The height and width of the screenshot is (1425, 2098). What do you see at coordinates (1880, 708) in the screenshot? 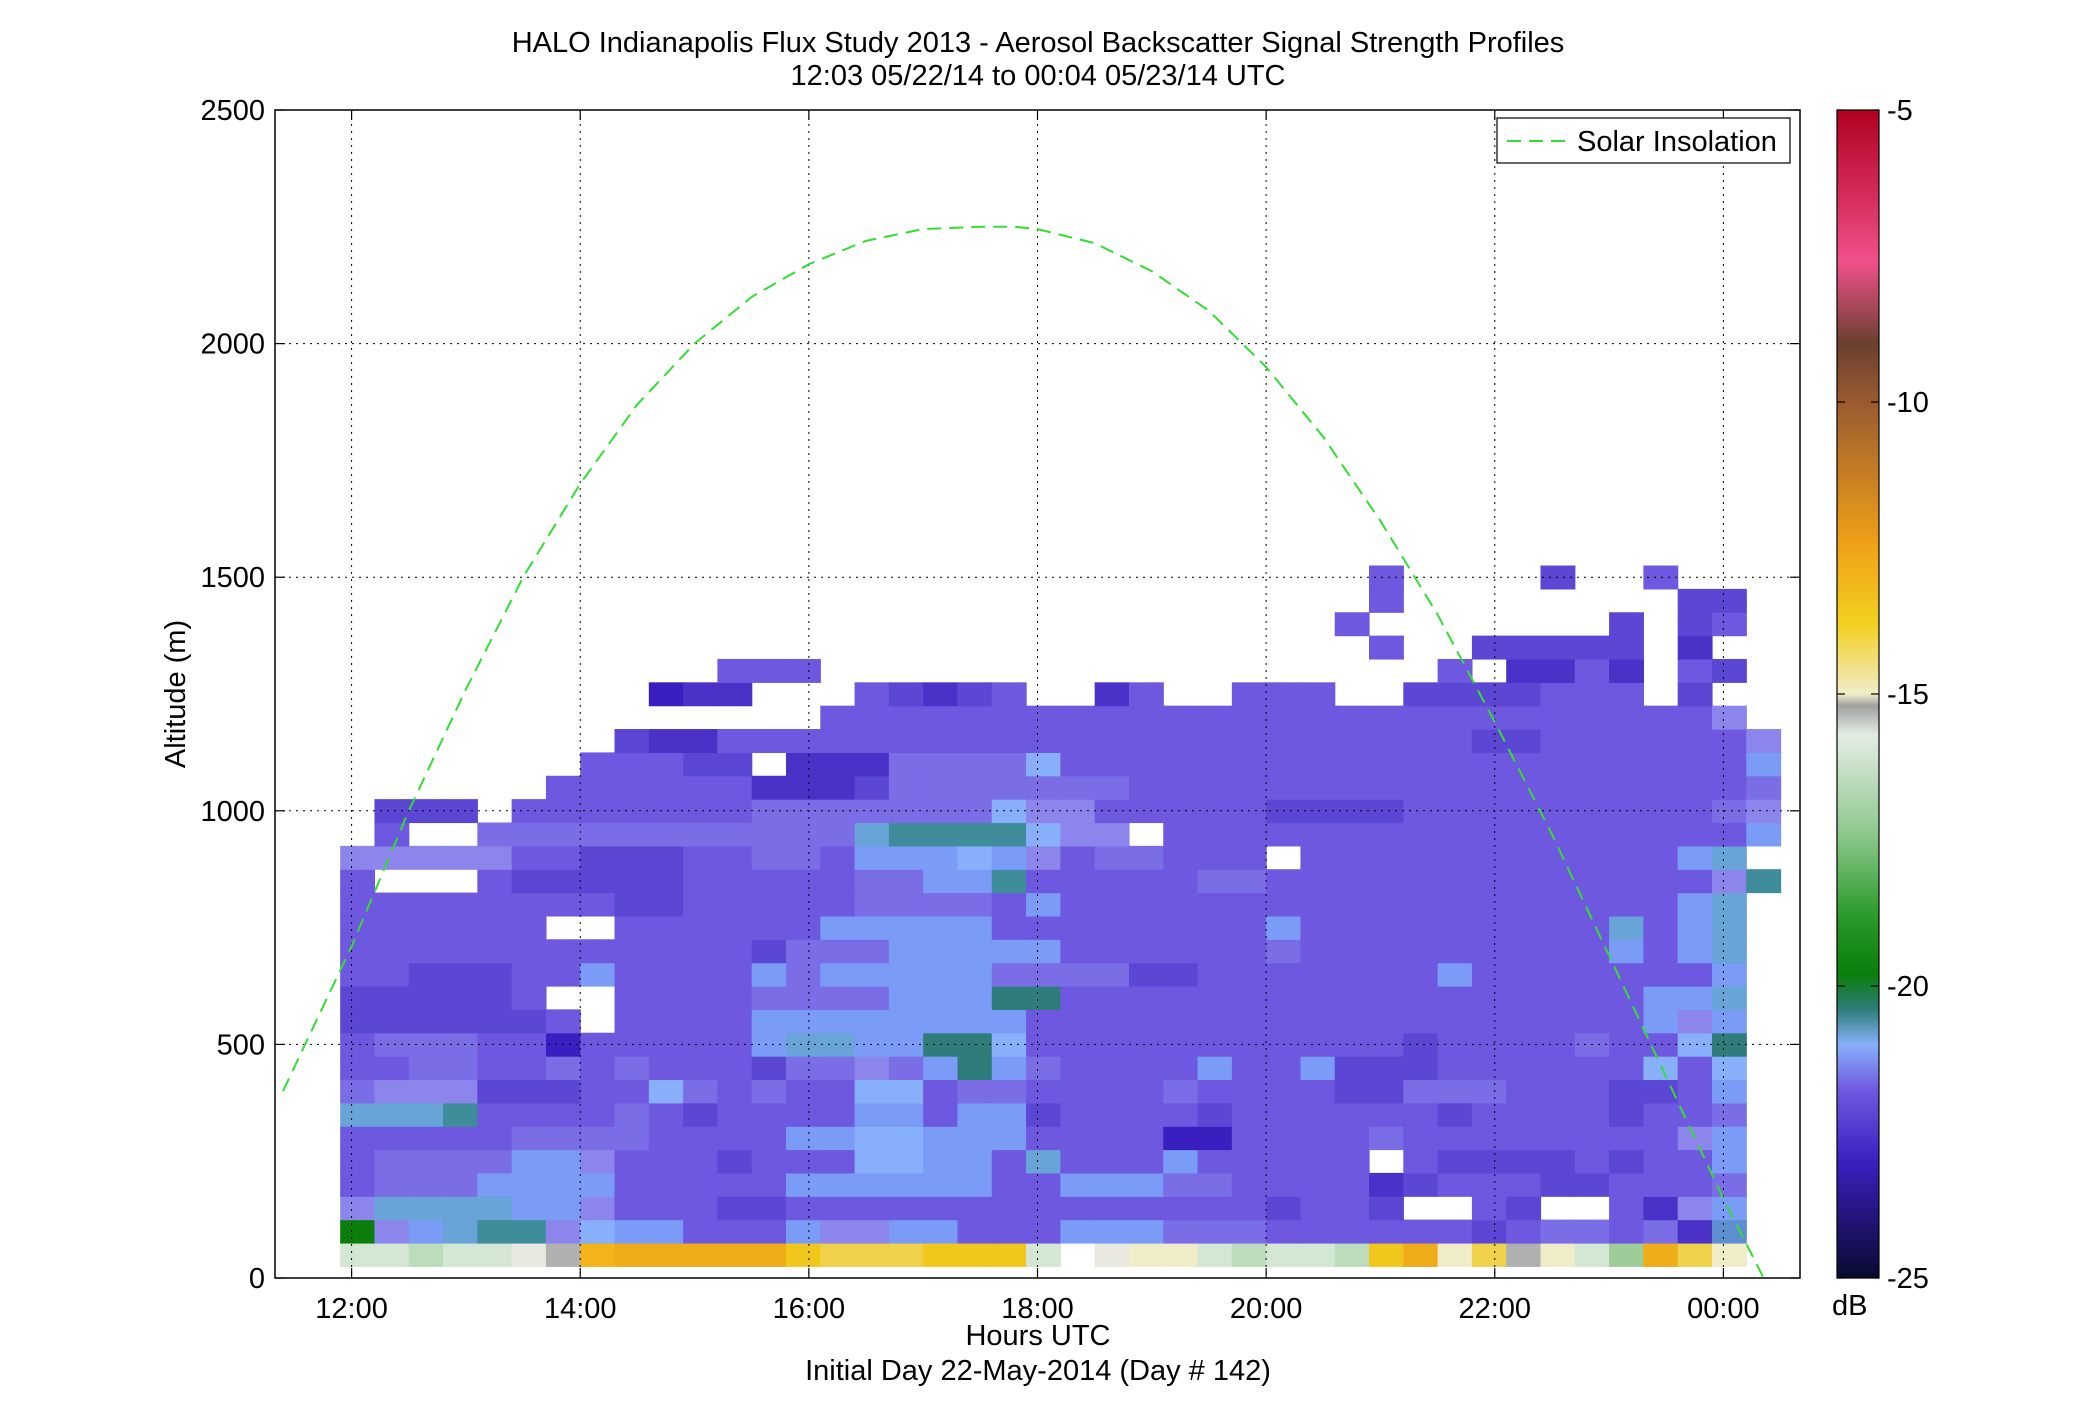
I see `colorbar: -5 -10 -15 -20 -25 dB` at bounding box center [1880, 708].